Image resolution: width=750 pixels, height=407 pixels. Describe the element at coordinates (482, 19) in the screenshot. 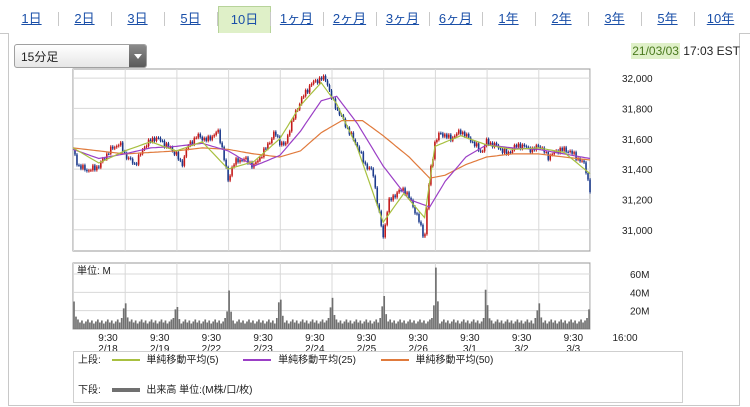

I see `tab-separator` at that location.